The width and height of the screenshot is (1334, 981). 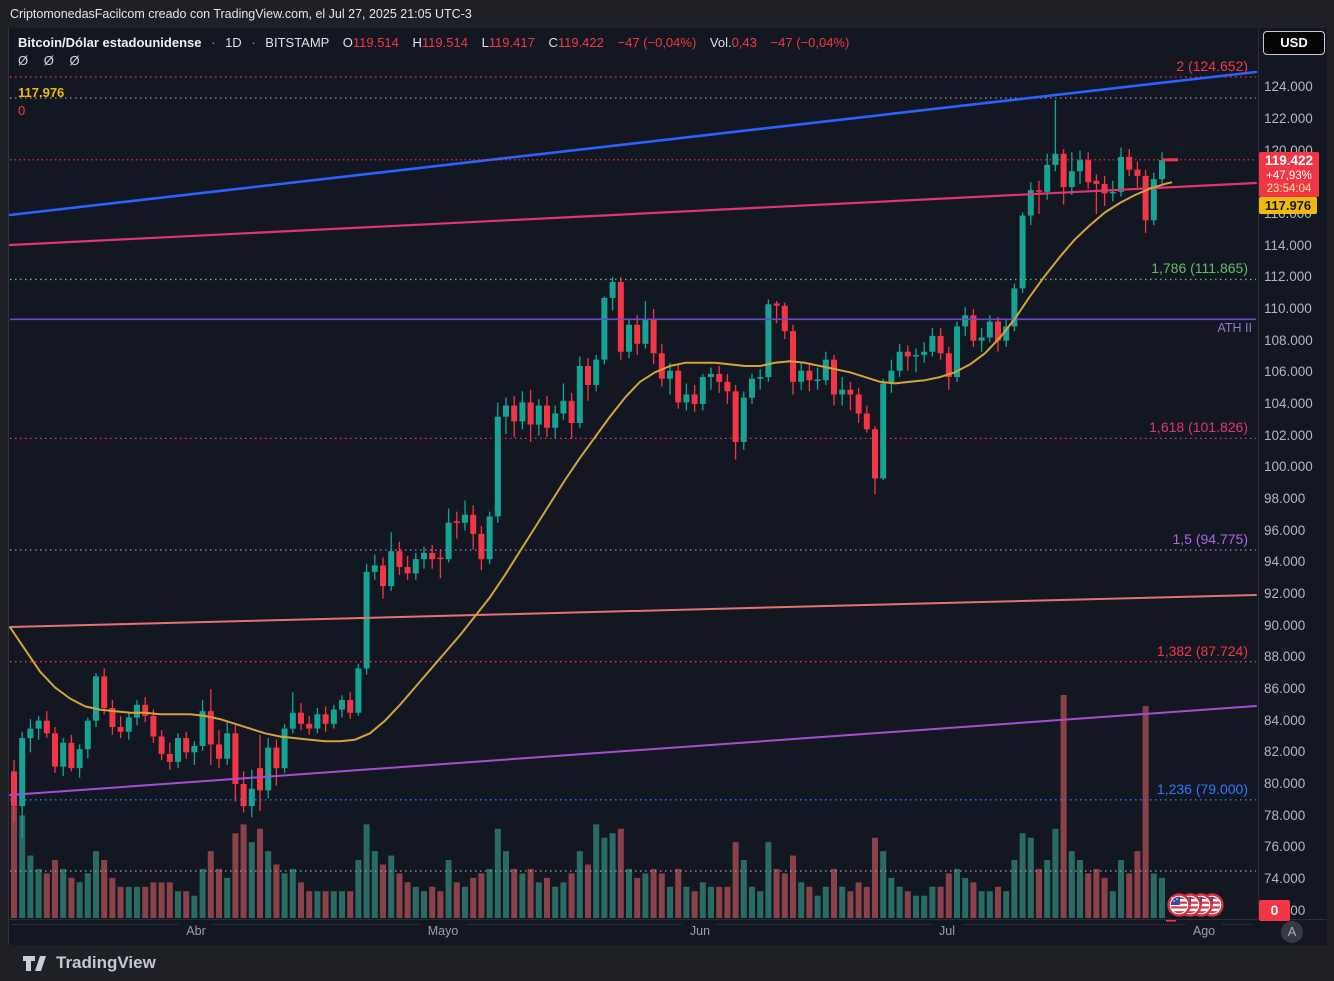 I want to click on close-value: 119.422, so click(x=580, y=42).